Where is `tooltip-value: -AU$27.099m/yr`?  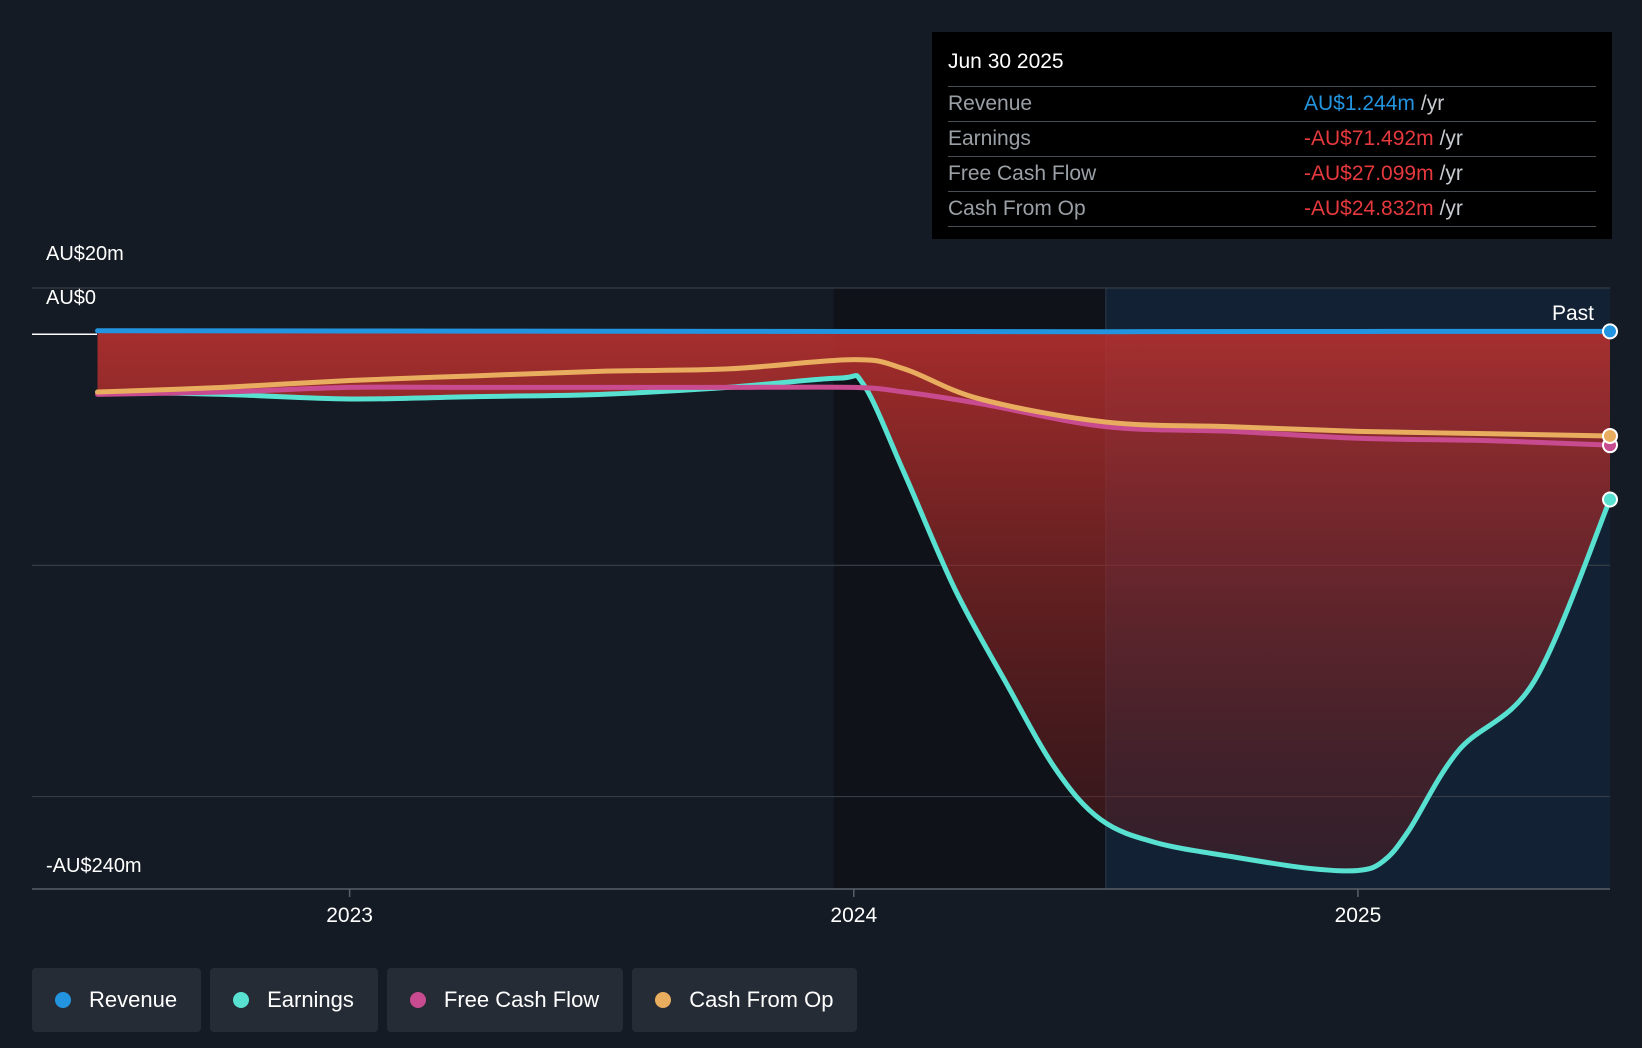
tooltip-value: -AU$27.099m/yr is located at coordinates (1383, 173).